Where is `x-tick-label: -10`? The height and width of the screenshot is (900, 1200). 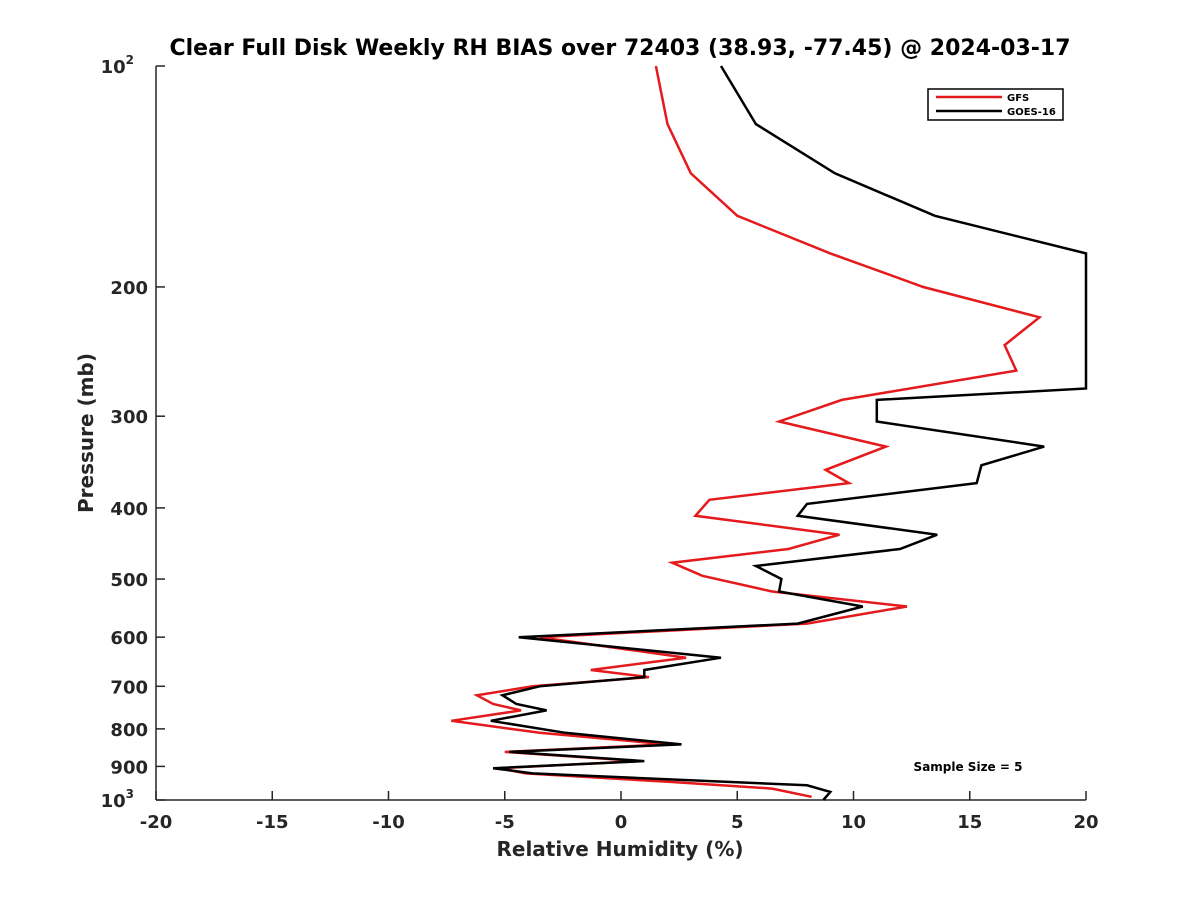
x-tick-label: -10 is located at coordinates (388, 822).